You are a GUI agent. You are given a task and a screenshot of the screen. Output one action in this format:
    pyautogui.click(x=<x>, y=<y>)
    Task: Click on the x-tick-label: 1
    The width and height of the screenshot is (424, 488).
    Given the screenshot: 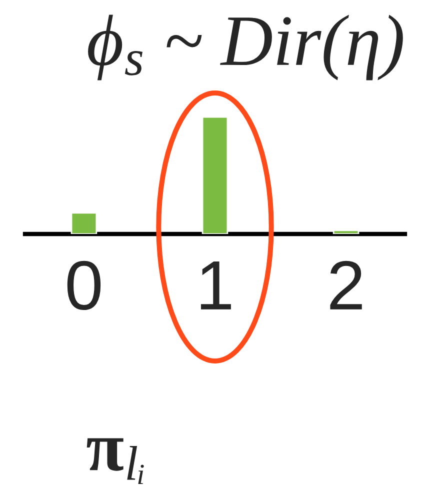 What is the action you would take?
    pyautogui.click(x=215, y=286)
    